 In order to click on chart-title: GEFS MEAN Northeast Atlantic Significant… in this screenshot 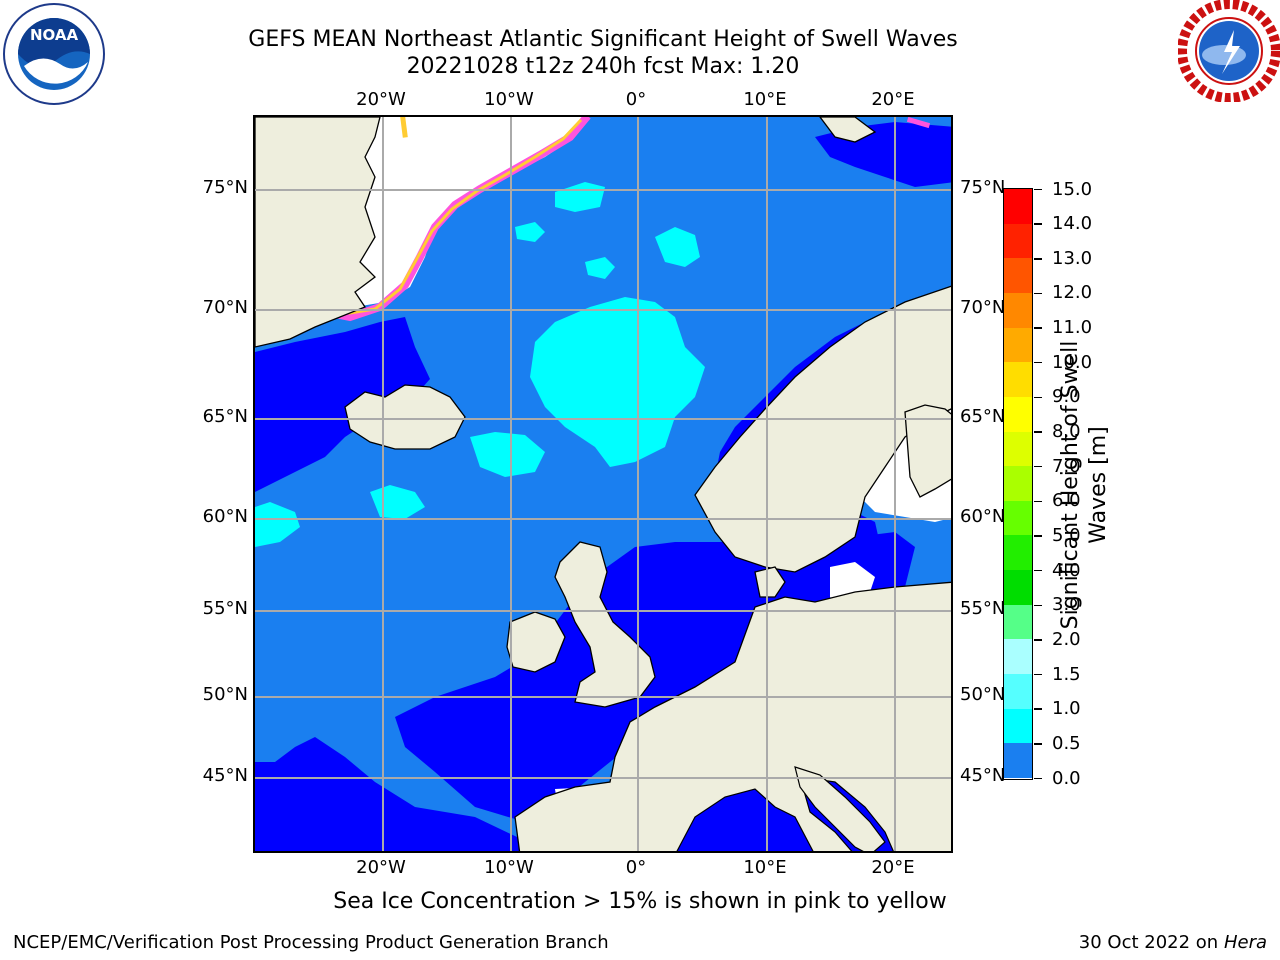, I will do `click(603, 53)`.